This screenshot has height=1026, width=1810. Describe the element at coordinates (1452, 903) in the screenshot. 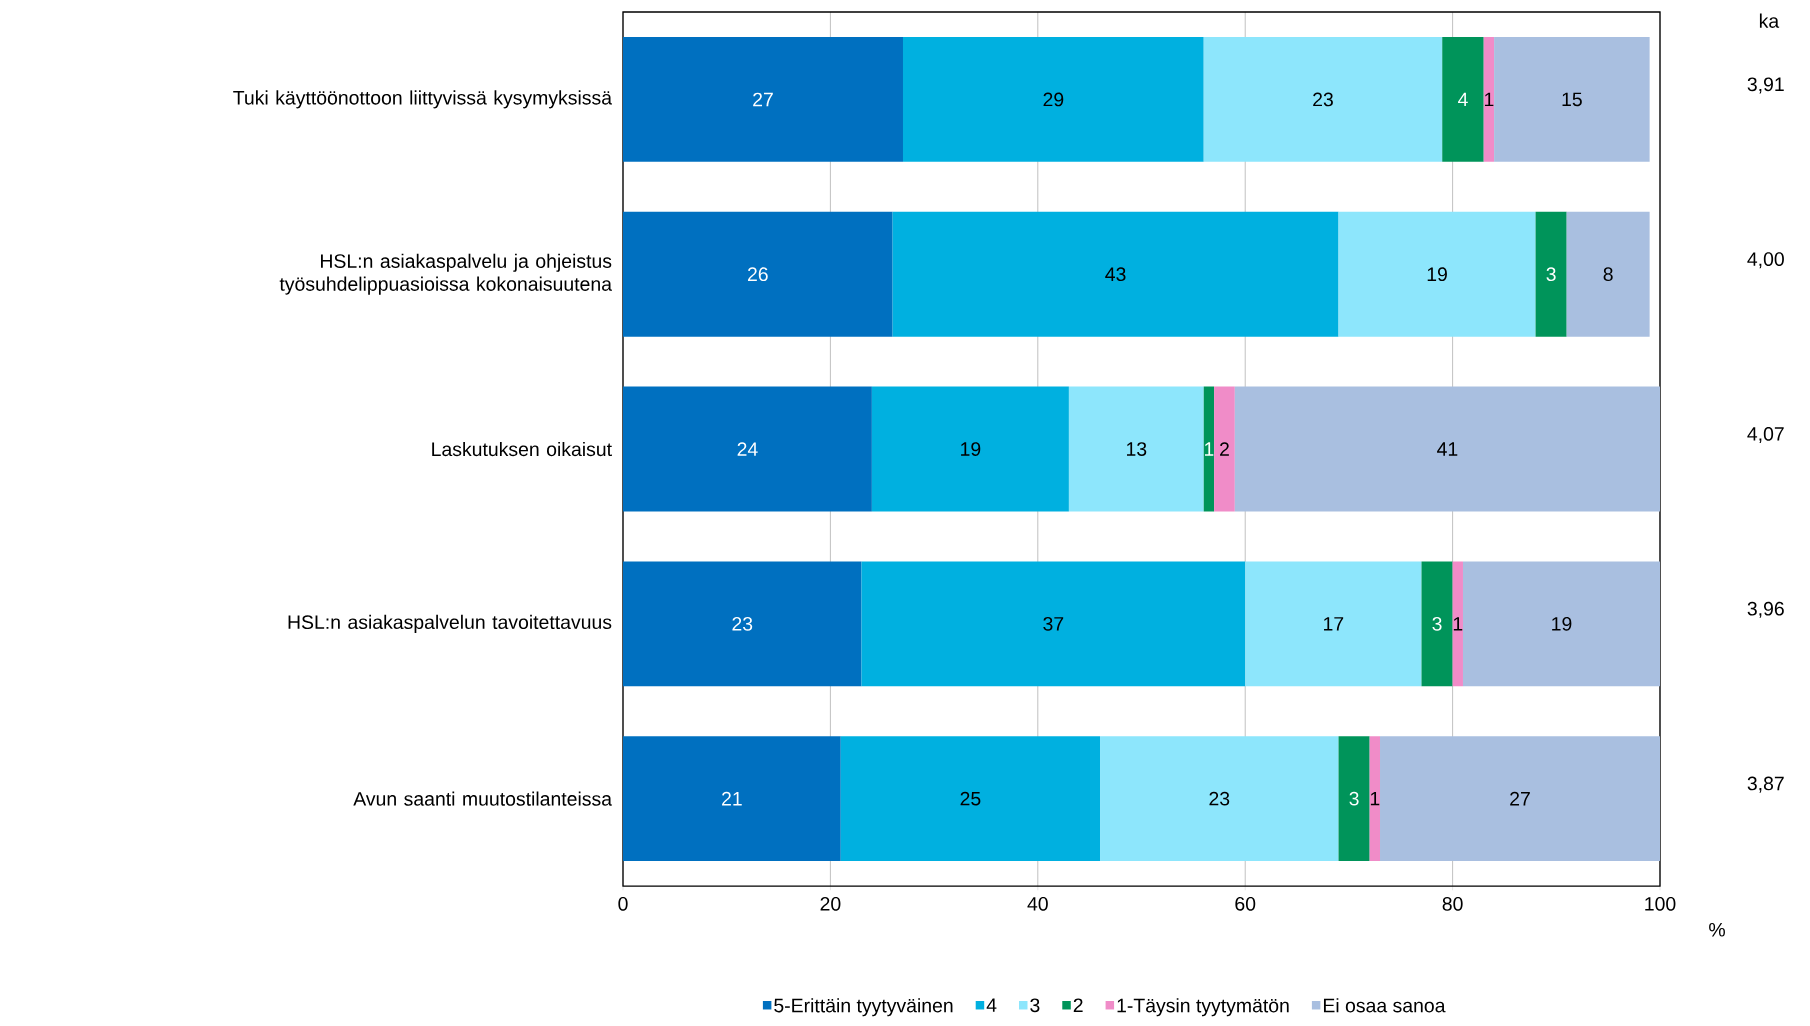

I see `x-tick-label: 80` at that location.